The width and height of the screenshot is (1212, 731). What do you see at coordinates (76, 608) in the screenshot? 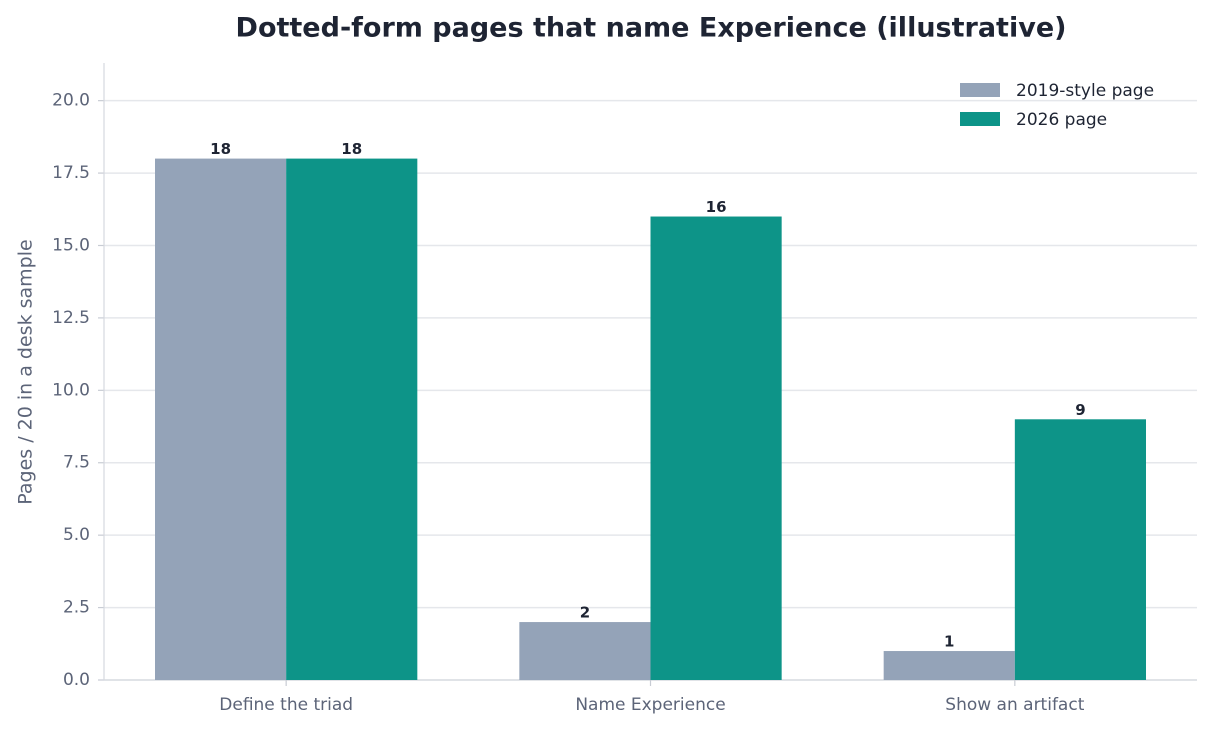
I see `y-tick-label: 2.5` at bounding box center [76, 608].